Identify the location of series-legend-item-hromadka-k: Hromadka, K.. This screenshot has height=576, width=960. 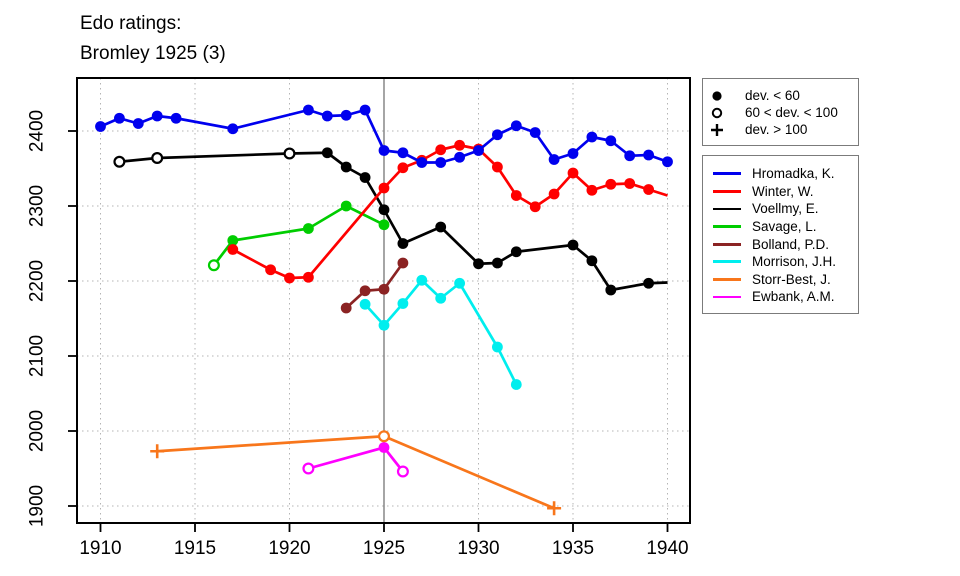
(780, 174).